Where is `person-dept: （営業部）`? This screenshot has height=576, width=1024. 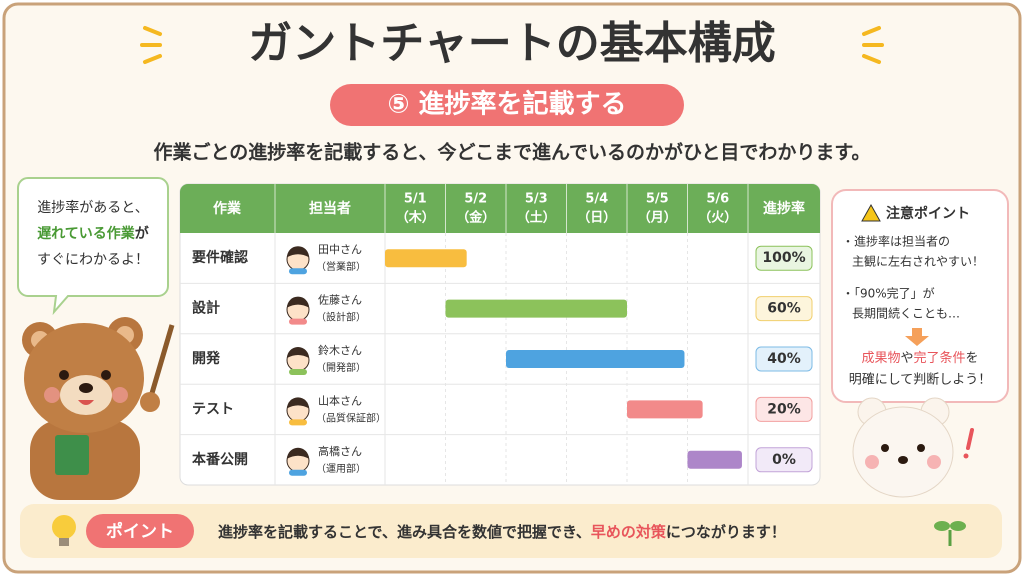 person-dept: （営業部） is located at coordinates (341, 266).